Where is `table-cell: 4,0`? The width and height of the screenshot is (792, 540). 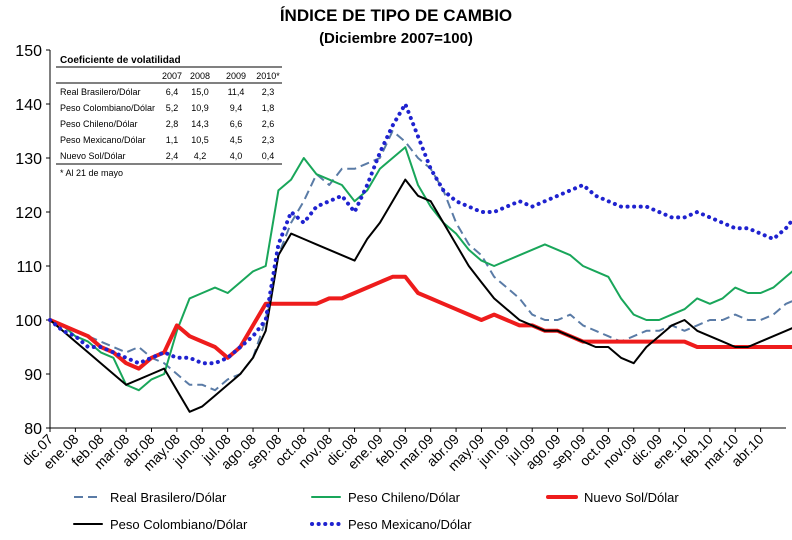 table-cell: 4,0 is located at coordinates (236, 156).